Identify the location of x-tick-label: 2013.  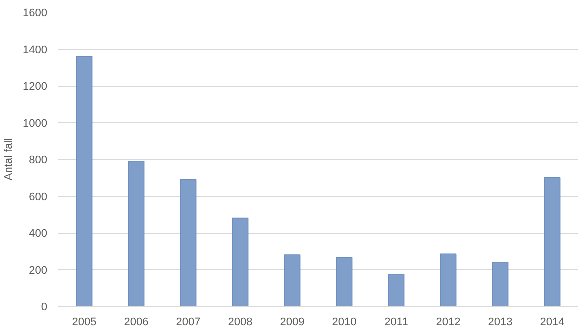
(500, 322).